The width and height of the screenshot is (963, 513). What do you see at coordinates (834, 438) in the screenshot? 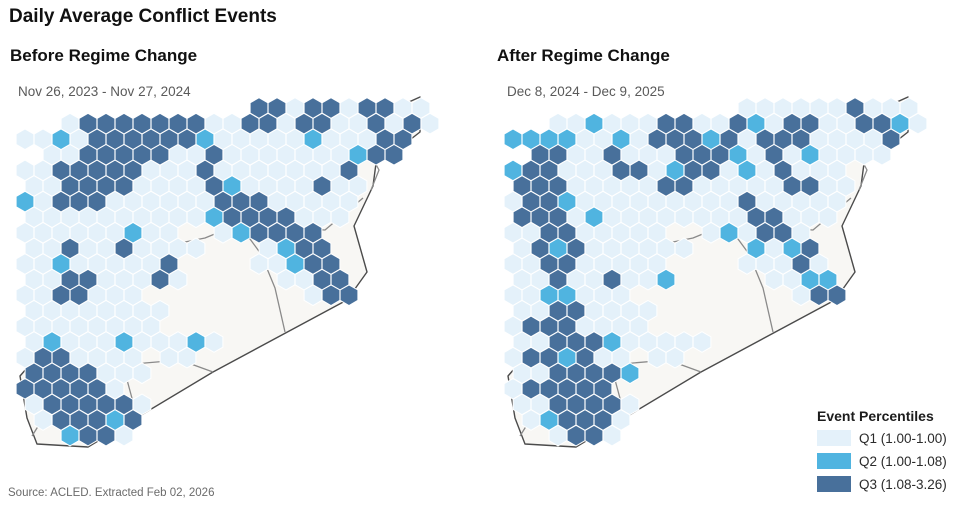
I see `q1-swatch` at bounding box center [834, 438].